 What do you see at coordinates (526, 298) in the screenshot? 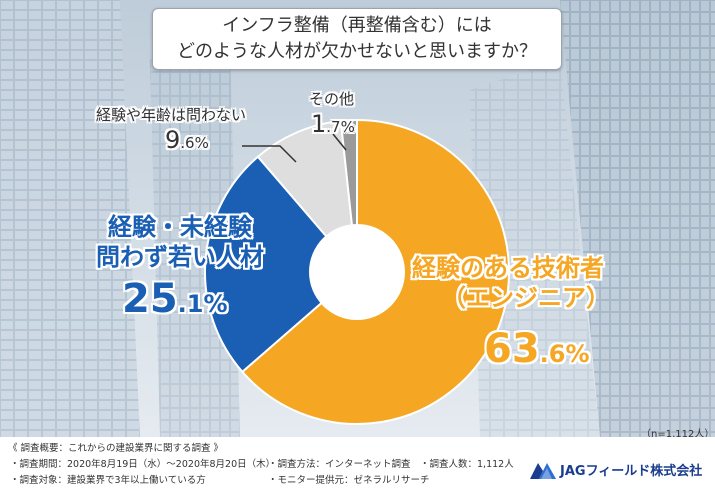
I see `label-experienced-engineer-line2: （エンジニア）` at bounding box center [526, 298].